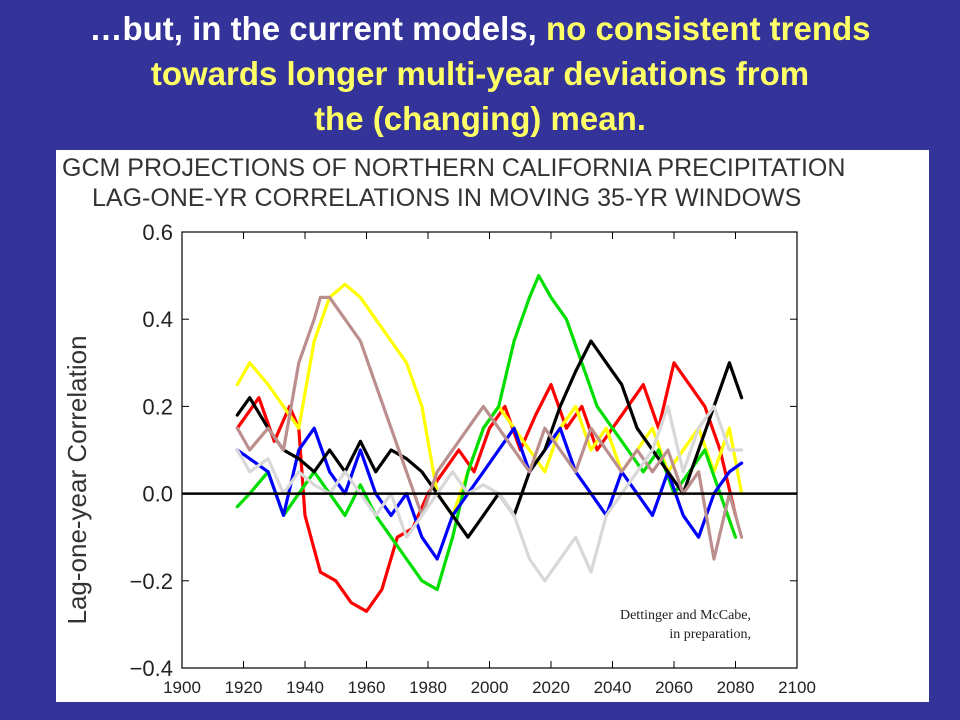 This screenshot has width=960, height=720. What do you see at coordinates (77, 479) in the screenshot?
I see `y-axis-label: Lag-one-year Correlation` at bounding box center [77, 479].